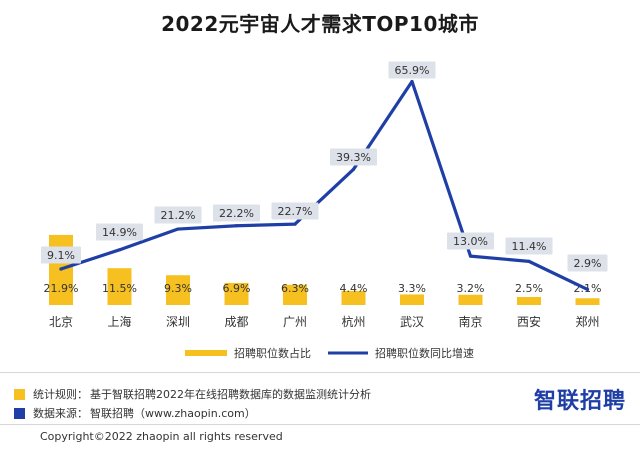 Image resolution: width=640 pixels, height=458 pixels. Describe the element at coordinates (320, 24) in the screenshot. I see `chart-title: 2022元宇宙人才需求TOP10城市` at that location.